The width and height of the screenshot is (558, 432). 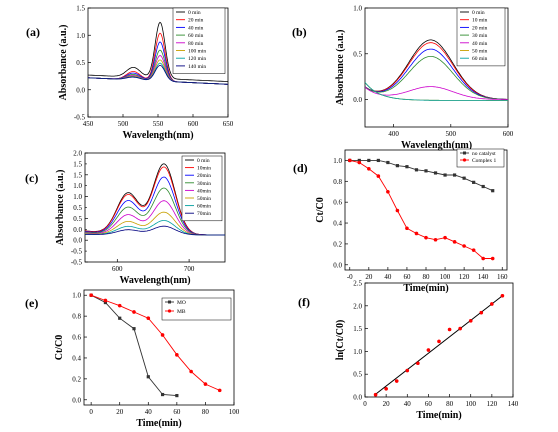 I want to click on x-tick-label: 80, so click(x=427, y=277).